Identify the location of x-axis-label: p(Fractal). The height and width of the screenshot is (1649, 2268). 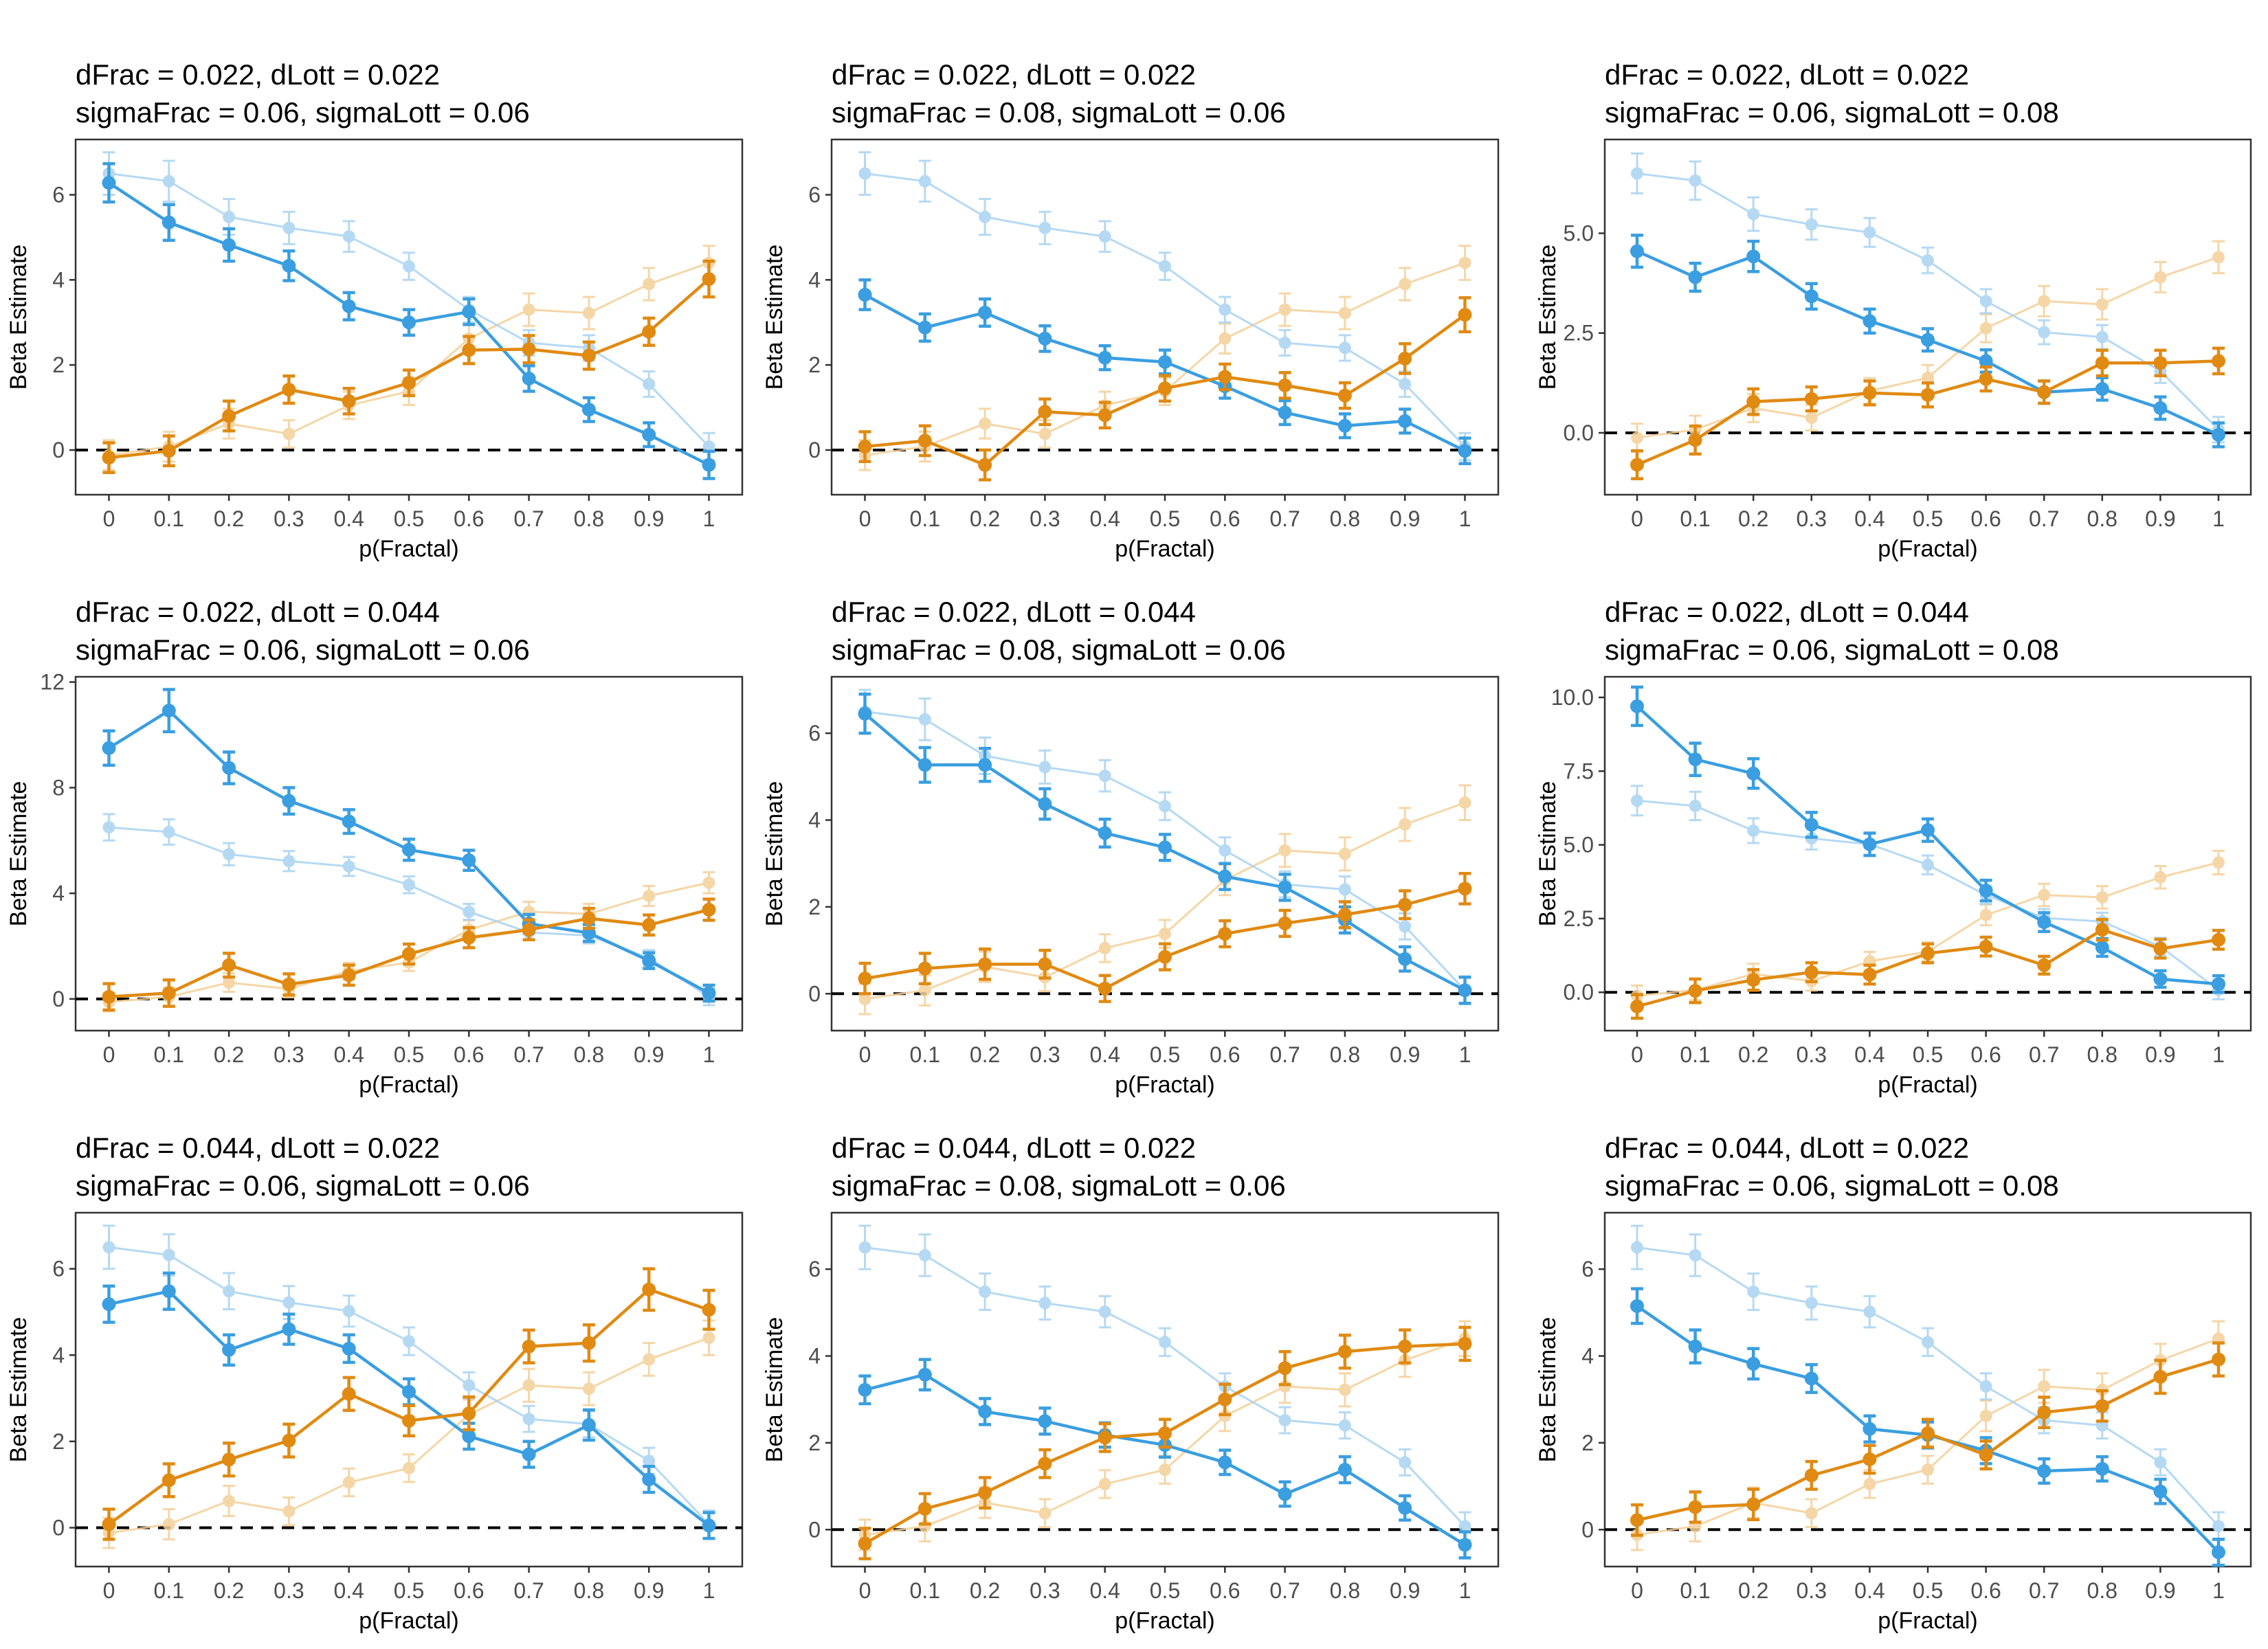
(1164, 1085).